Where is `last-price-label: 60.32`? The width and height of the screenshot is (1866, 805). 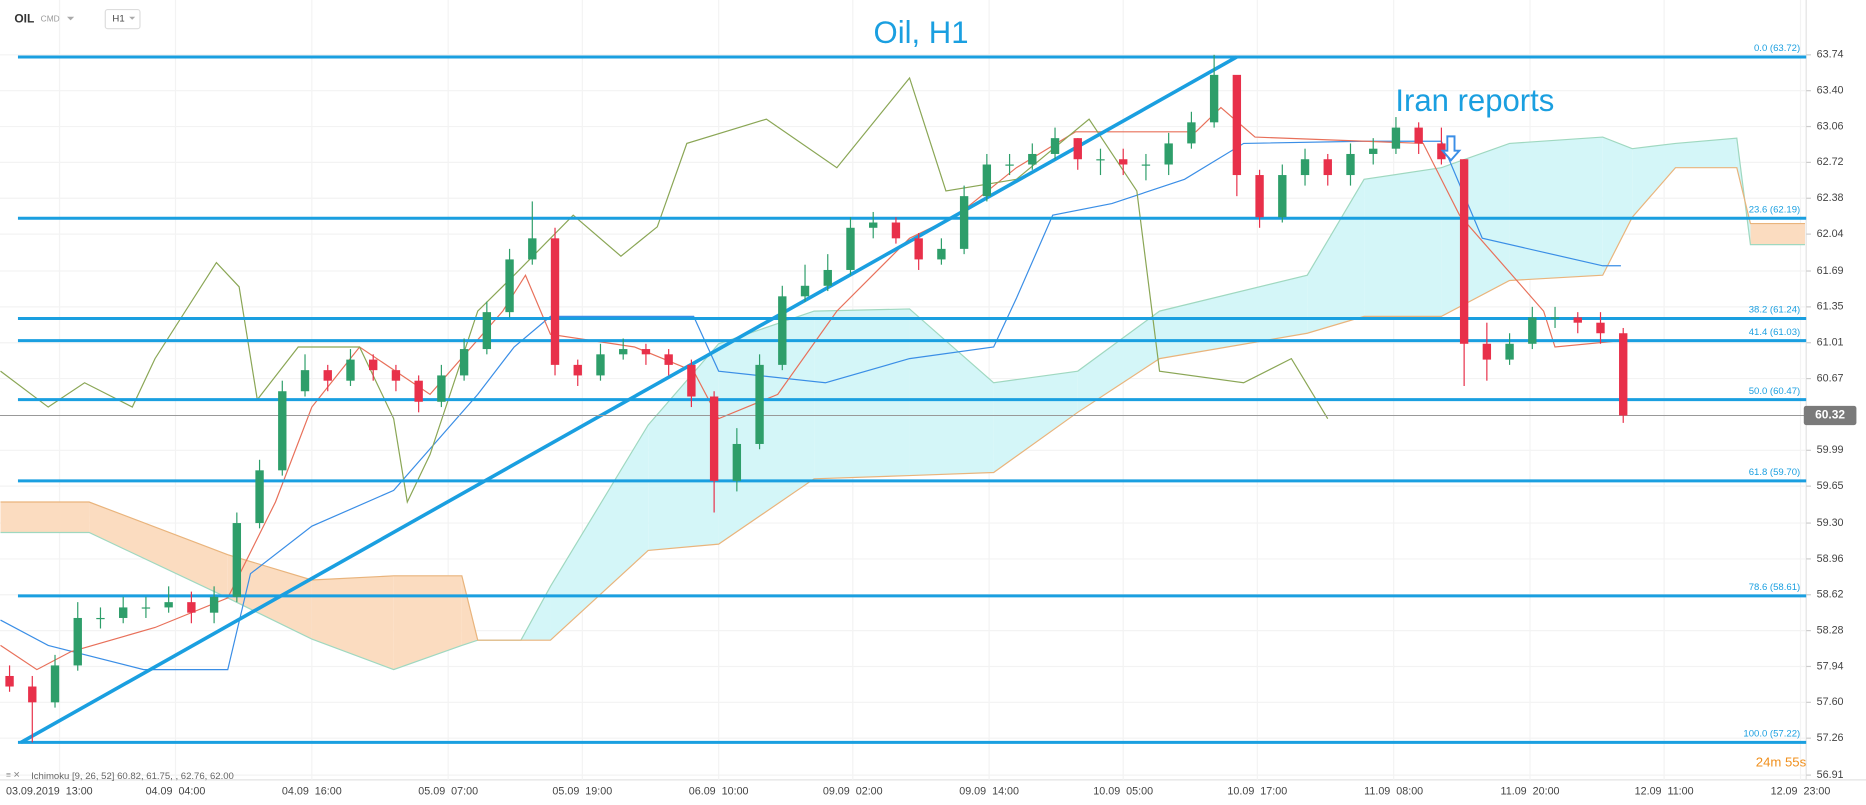 last-price-label: 60.32 is located at coordinates (1830, 415).